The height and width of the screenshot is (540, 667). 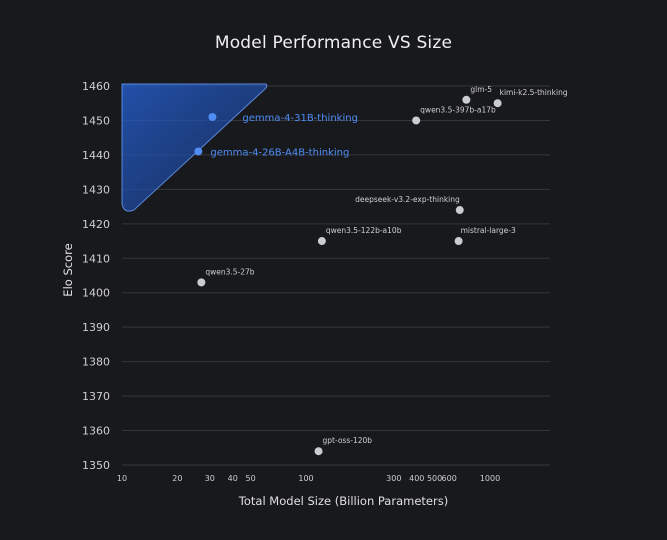 What do you see at coordinates (333, 43) in the screenshot?
I see `chart-title: Model Performance VS Size` at bounding box center [333, 43].